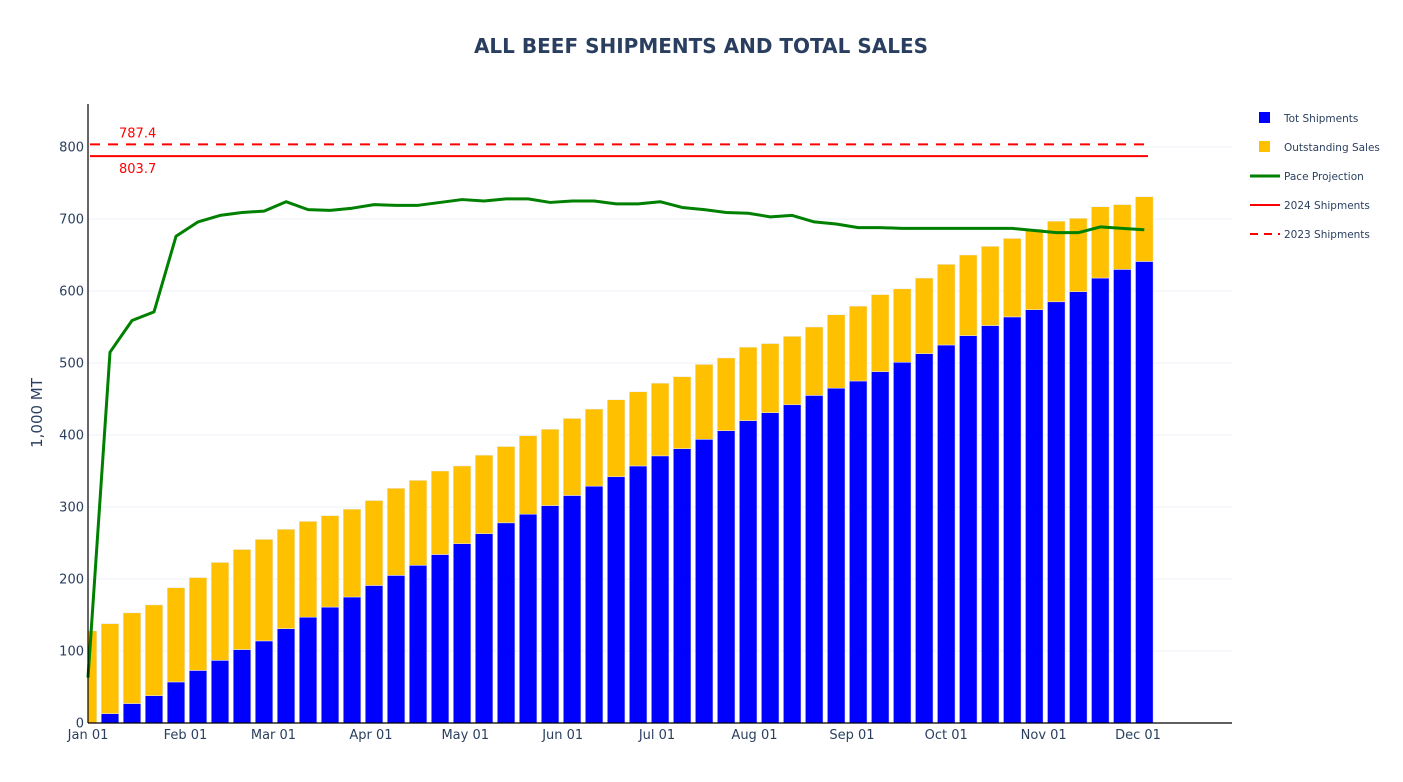 Image resolution: width=1403 pixels, height=782 pixels. Describe the element at coordinates (851, 735) in the screenshot. I see `x-tick-label: Sep 01` at that location.